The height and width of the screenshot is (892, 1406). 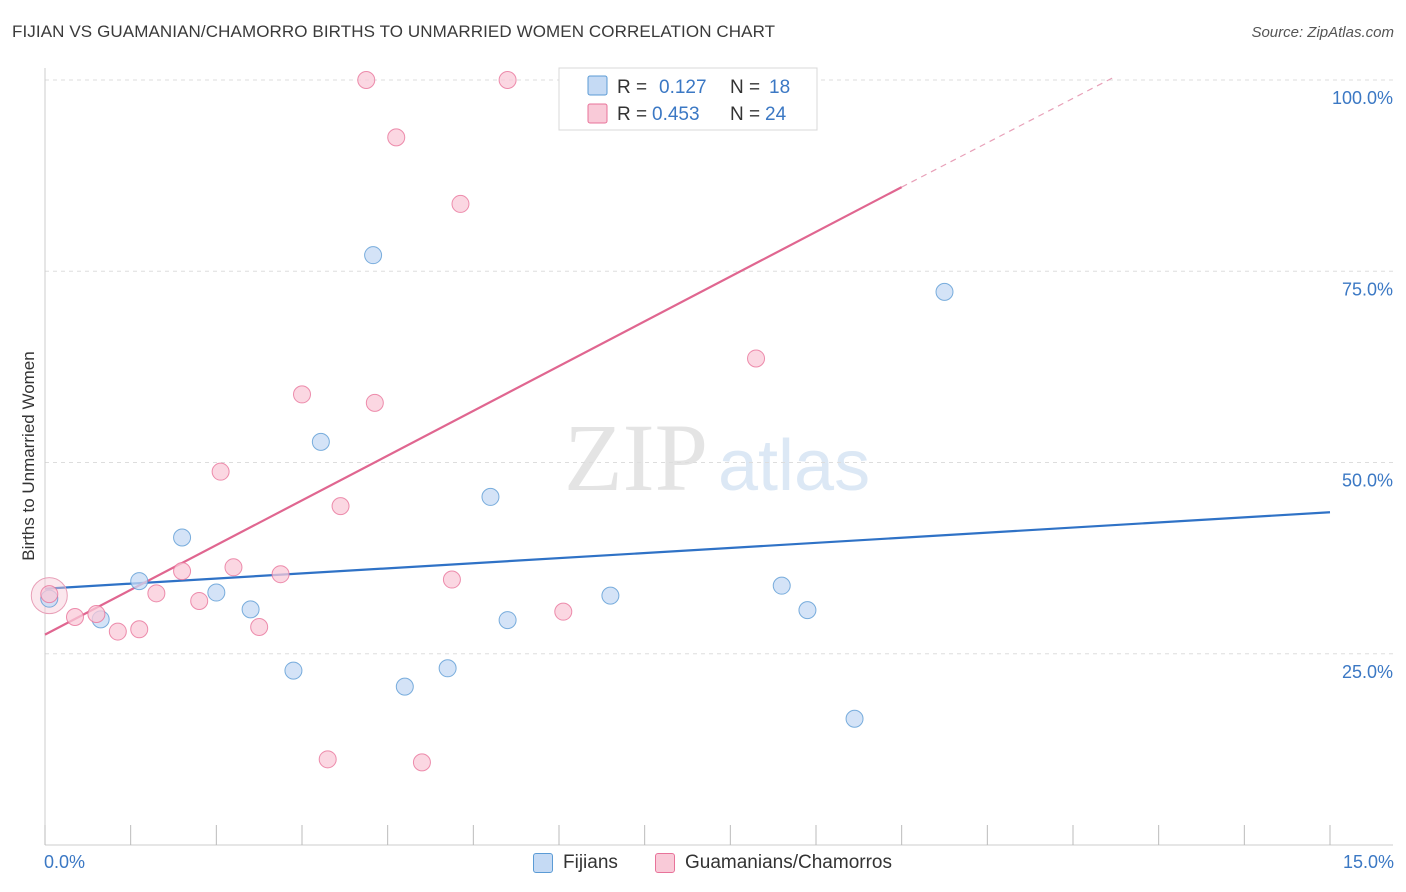 What do you see at coordinates (634, 114) in the screenshot?
I see `legend-r-label-guamanians: R =` at bounding box center [634, 114].